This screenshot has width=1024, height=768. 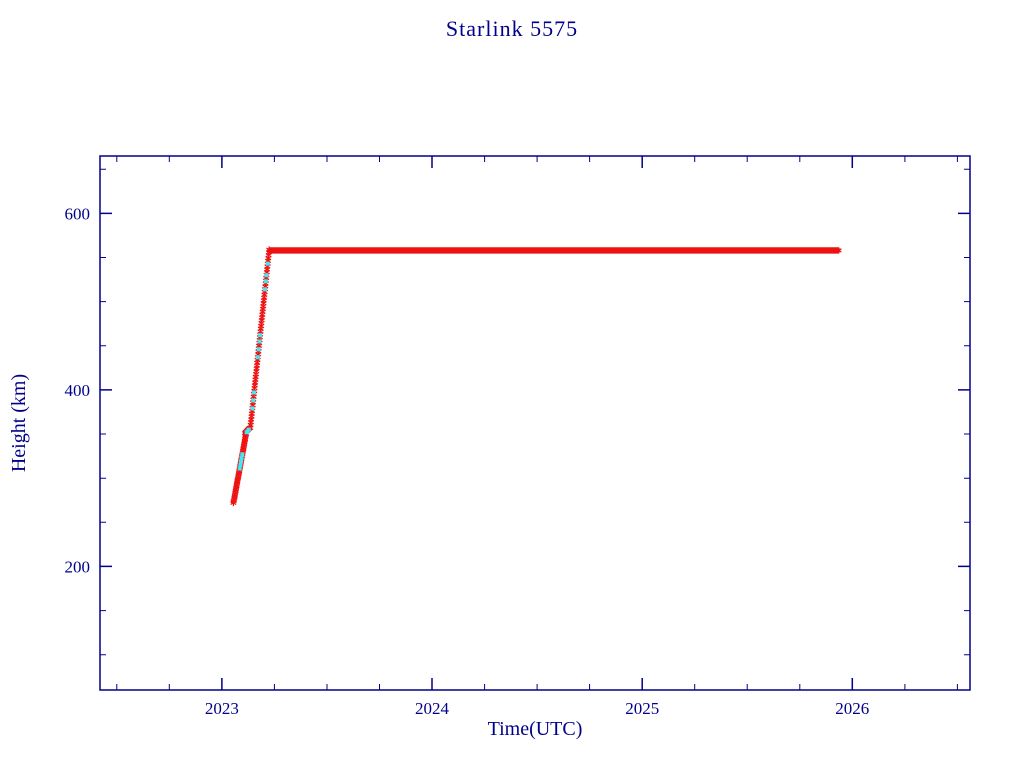 What do you see at coordinates (78, 213) in the screenshot?
I see `y-tick-label: 600` at bounding box center [78, 213].